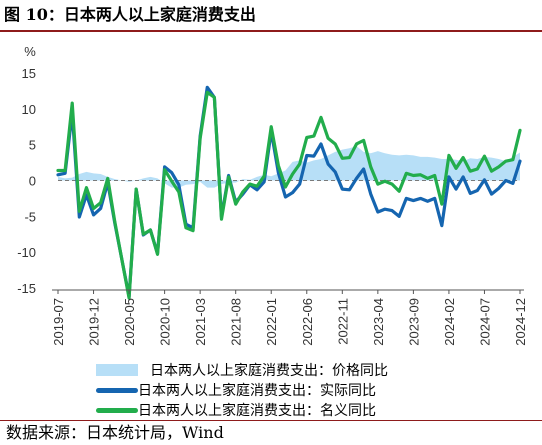 The width and height of the screenshot is (542, 445). I want to click on legend-item-nominal: 日本两人以上家庭消费支出：名义同比, so click(306, 410).